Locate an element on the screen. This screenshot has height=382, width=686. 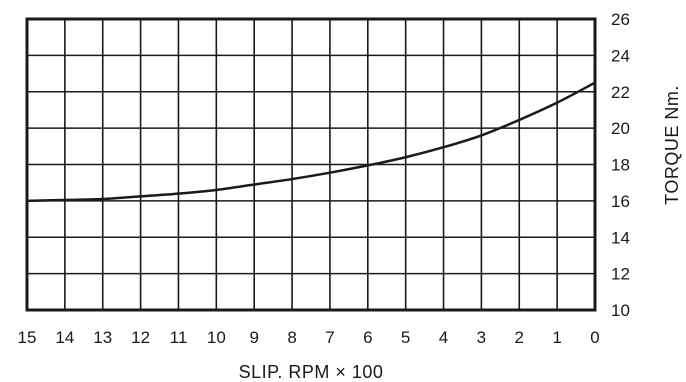
x-tick-label: 7 is located at coordinates (329, 337).